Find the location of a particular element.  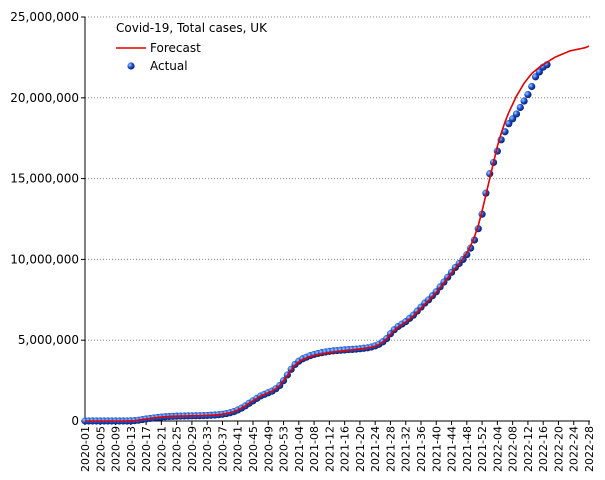

x-tick-label: 2022-20 is located at coordinates (558, 449).